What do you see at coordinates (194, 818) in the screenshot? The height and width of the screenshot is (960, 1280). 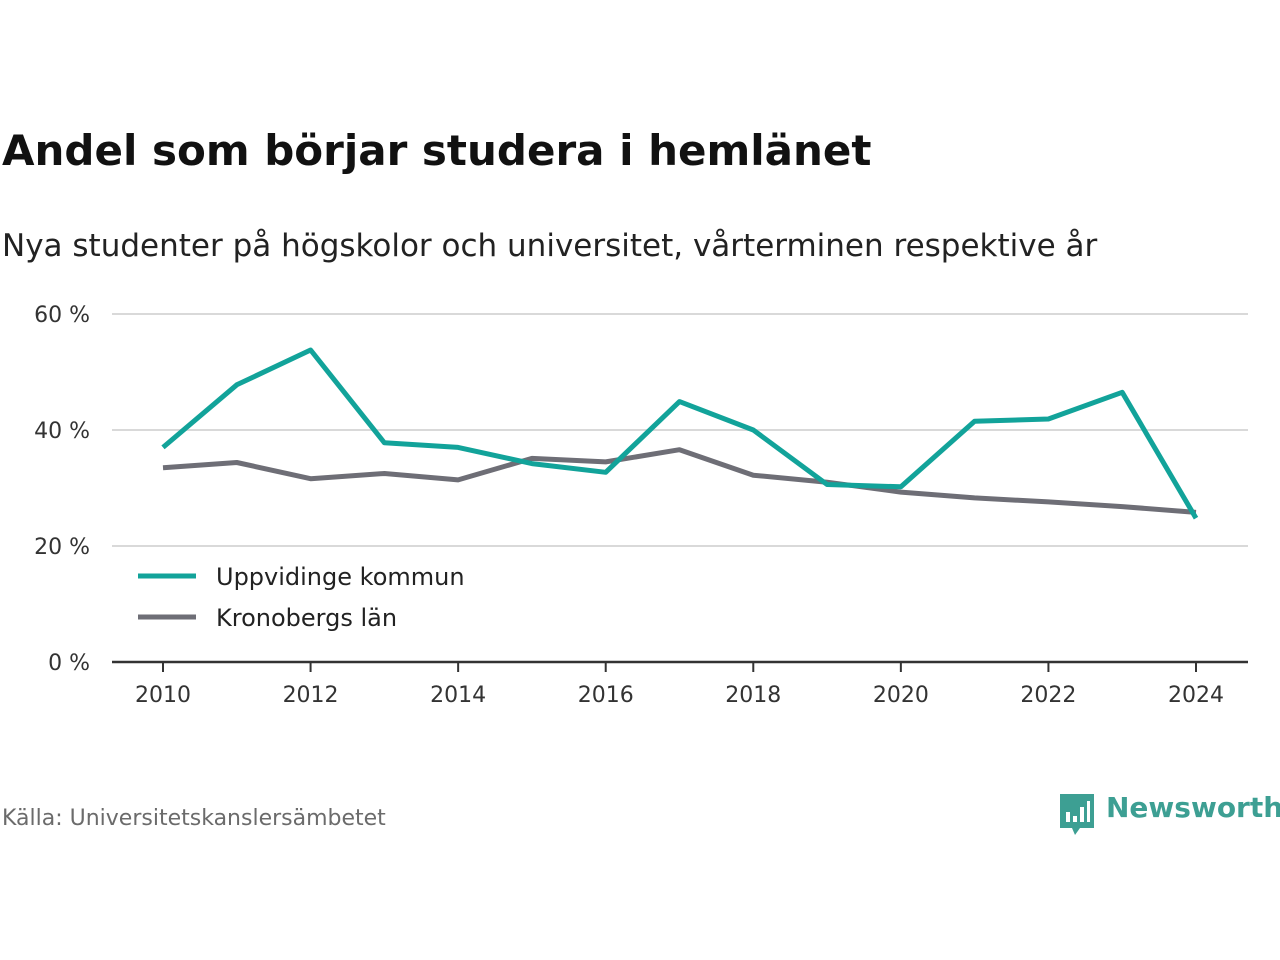 I see `source-note: Källa: Universitetskanslersämbetet` at bounding box center [194, 818].